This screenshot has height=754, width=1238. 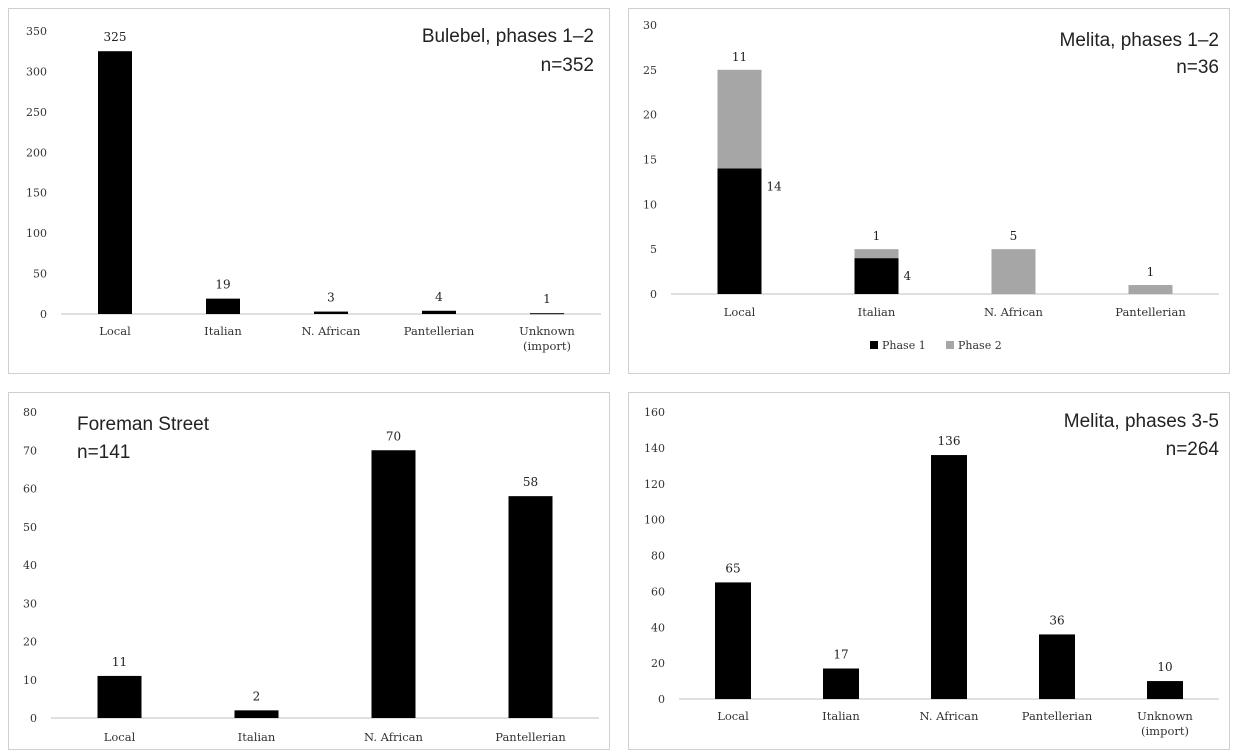 What do you see at coordinates (653, 249) in the screenshot?
I see `y-tick-label: 5` at bounding box center [653, 249].